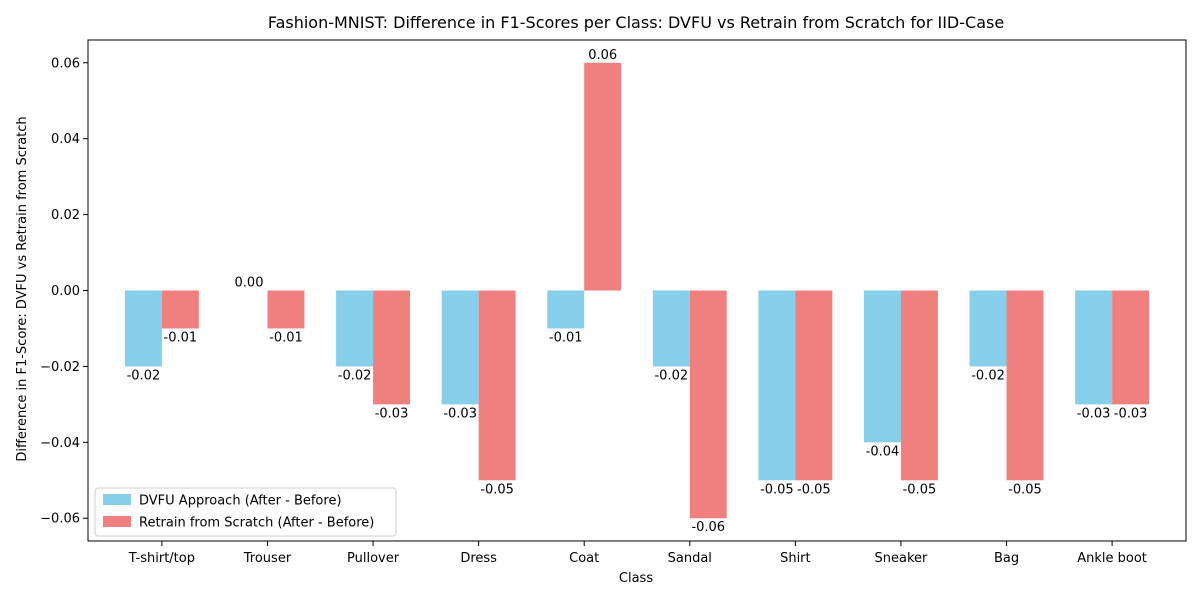 This screenshot has height=600, width=1200. Describe the element at coordinates (1094, 413) in the screenshot. I see `data-label-dvfu-9: -0.03` at that location.